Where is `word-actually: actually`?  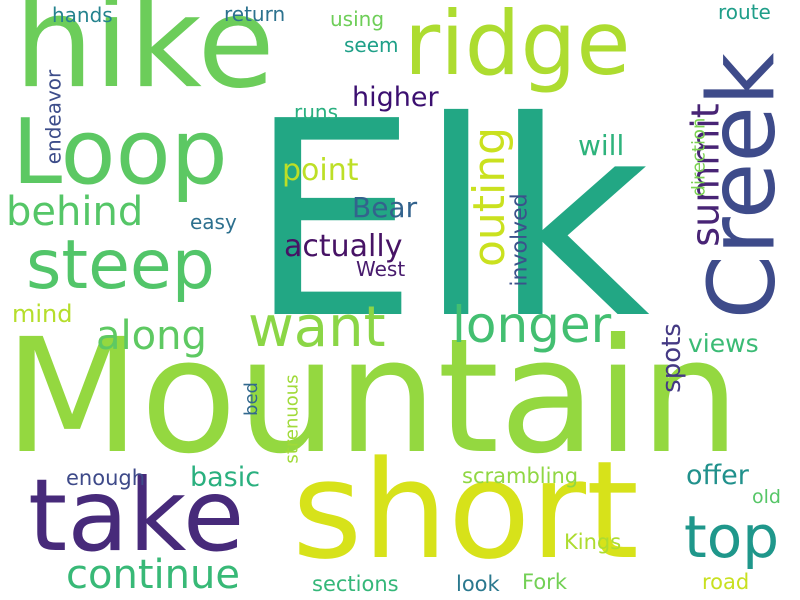
word-actually: actually is located at coordinates (343, 246).